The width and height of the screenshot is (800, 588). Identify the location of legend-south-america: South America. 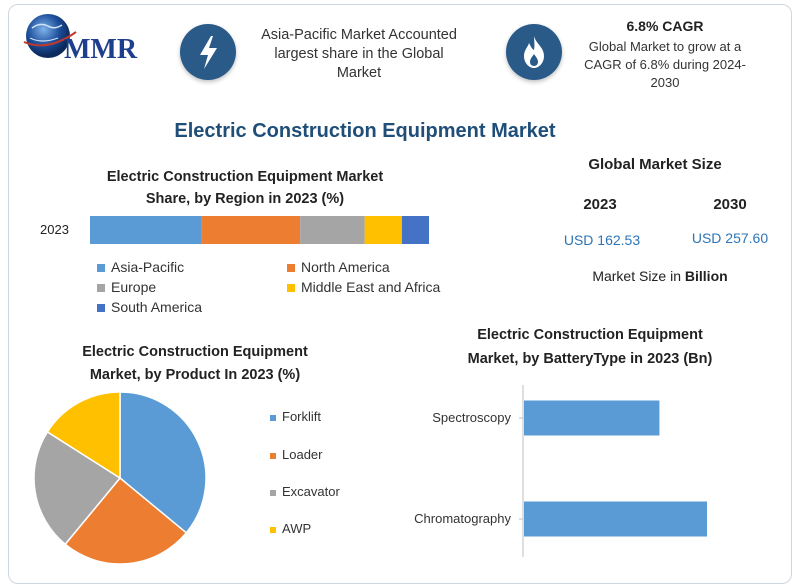
(149, 307).